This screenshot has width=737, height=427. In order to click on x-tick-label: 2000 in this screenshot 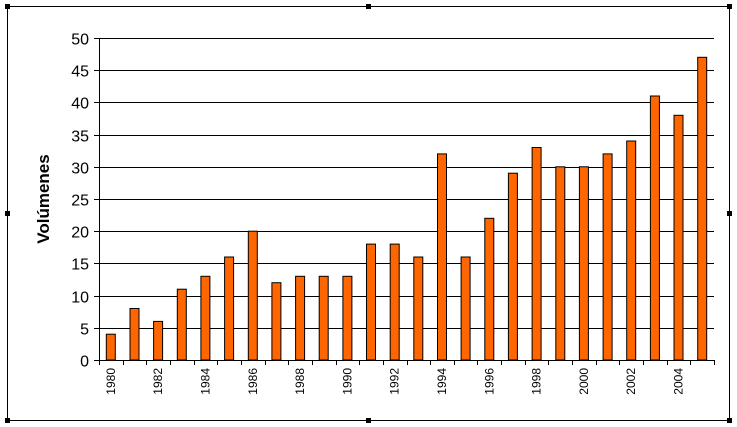, I will do `click(584, 381)`.